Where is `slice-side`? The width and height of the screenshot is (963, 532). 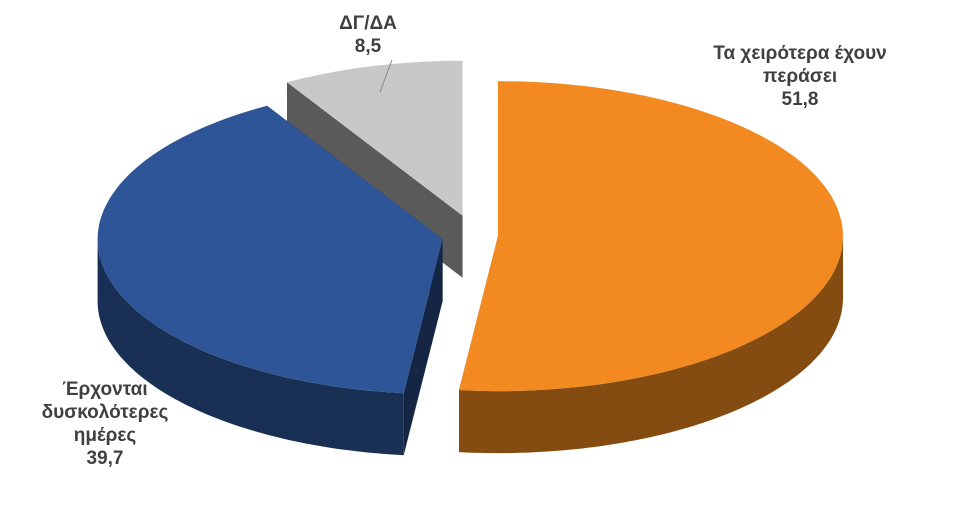 slice-side is located at coordinates (250, 347).